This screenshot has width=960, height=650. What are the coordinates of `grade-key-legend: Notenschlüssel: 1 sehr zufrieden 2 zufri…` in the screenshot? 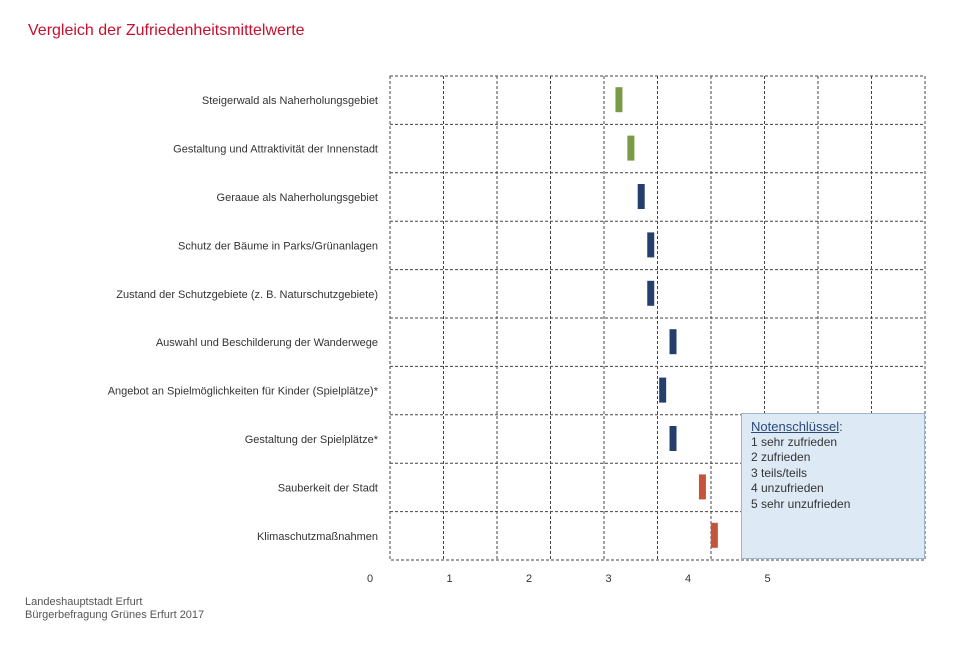 It's located at (833, 486).